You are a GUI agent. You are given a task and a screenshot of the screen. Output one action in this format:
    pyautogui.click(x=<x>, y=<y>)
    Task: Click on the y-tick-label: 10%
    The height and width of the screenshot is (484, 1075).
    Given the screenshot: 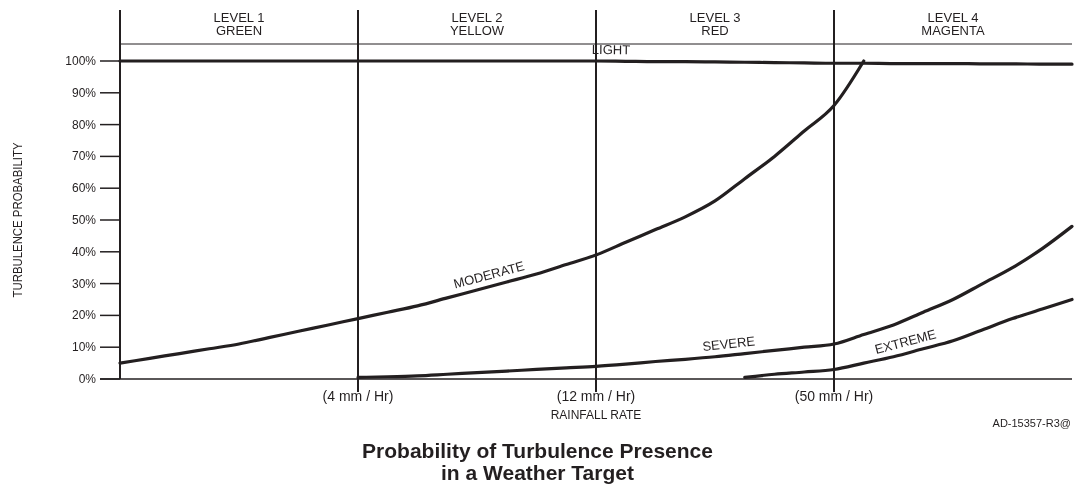 What is the action you would take?
    pyautogui.click(x=84, y=347)
    